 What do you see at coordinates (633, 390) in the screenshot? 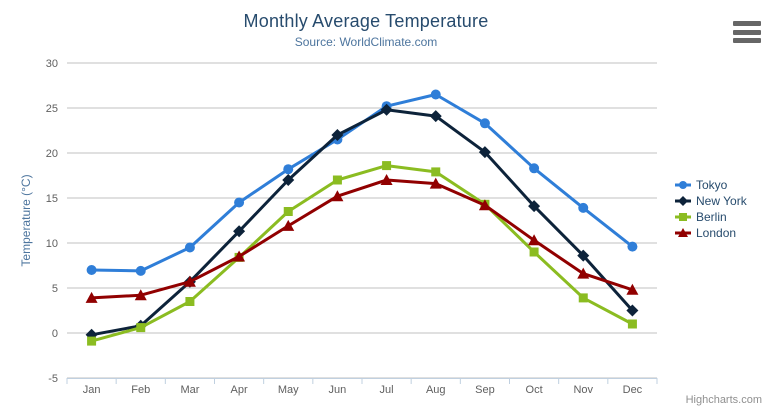
I see `x-tick-label: Dec` at bounding box center [633, 390].